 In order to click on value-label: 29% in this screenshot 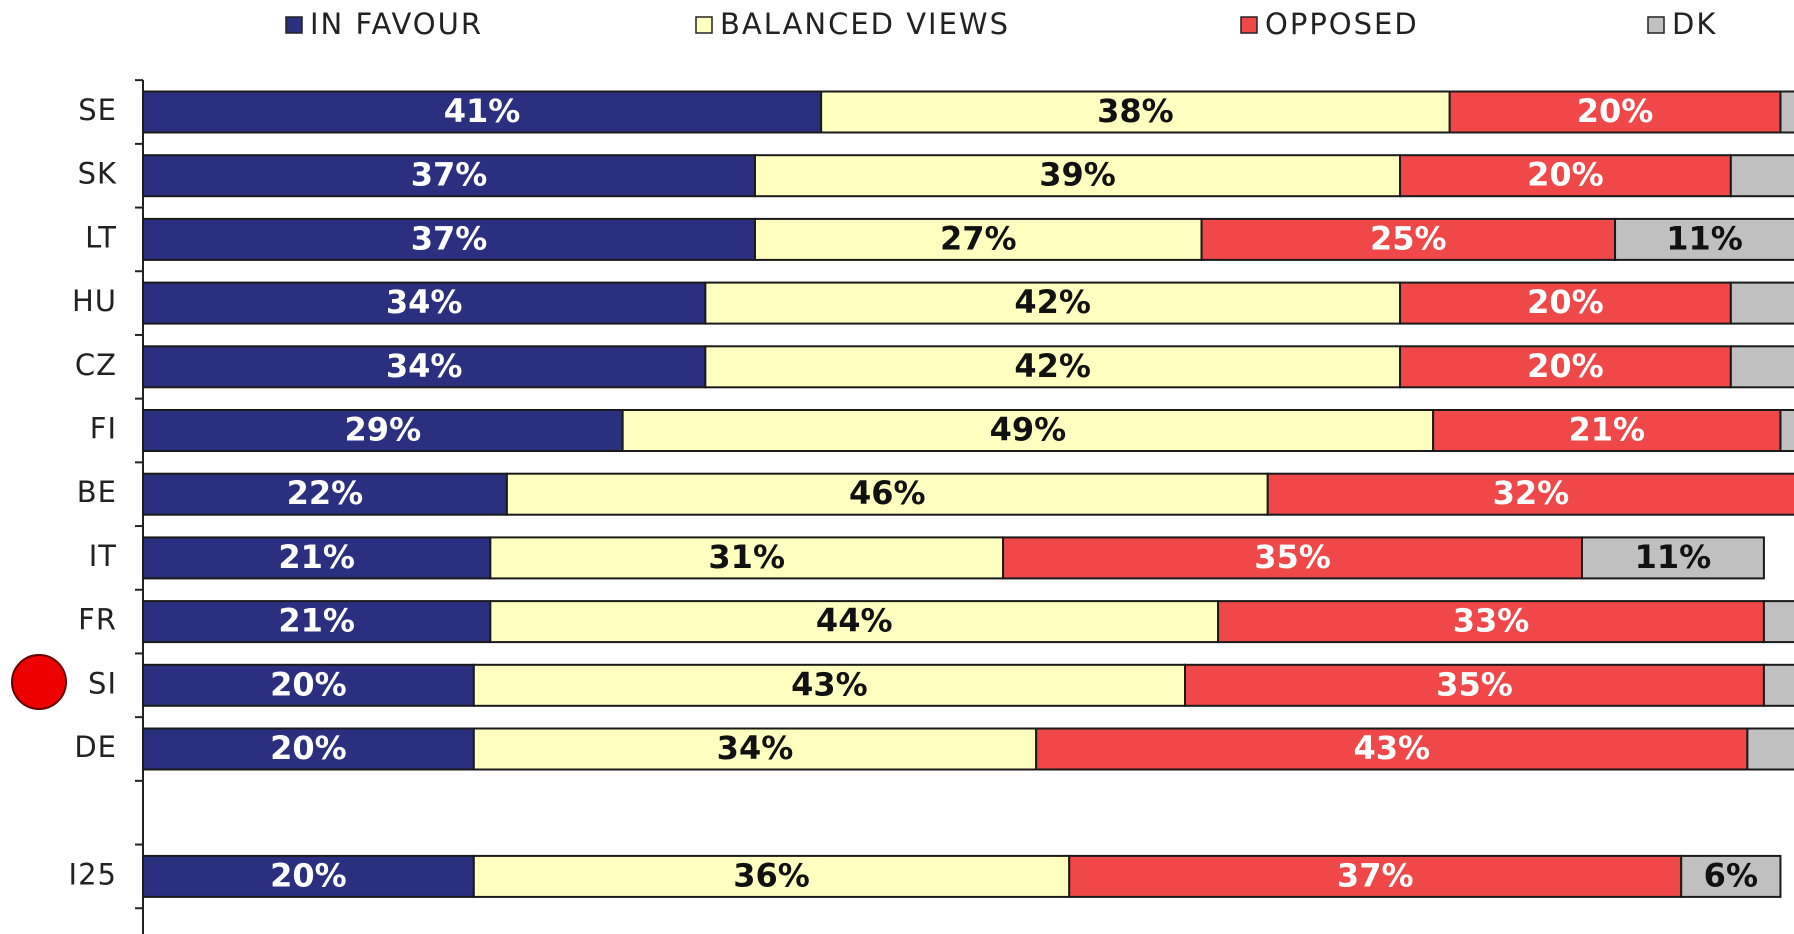, I will do `click(383, 430)`.